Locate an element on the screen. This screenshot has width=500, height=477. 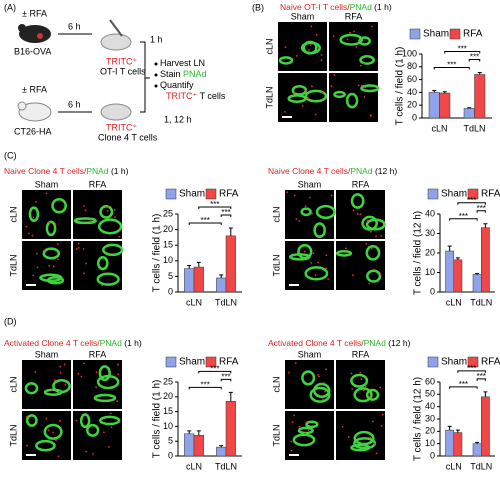
title-part: (12 h) is located at coordinates (385, 171).